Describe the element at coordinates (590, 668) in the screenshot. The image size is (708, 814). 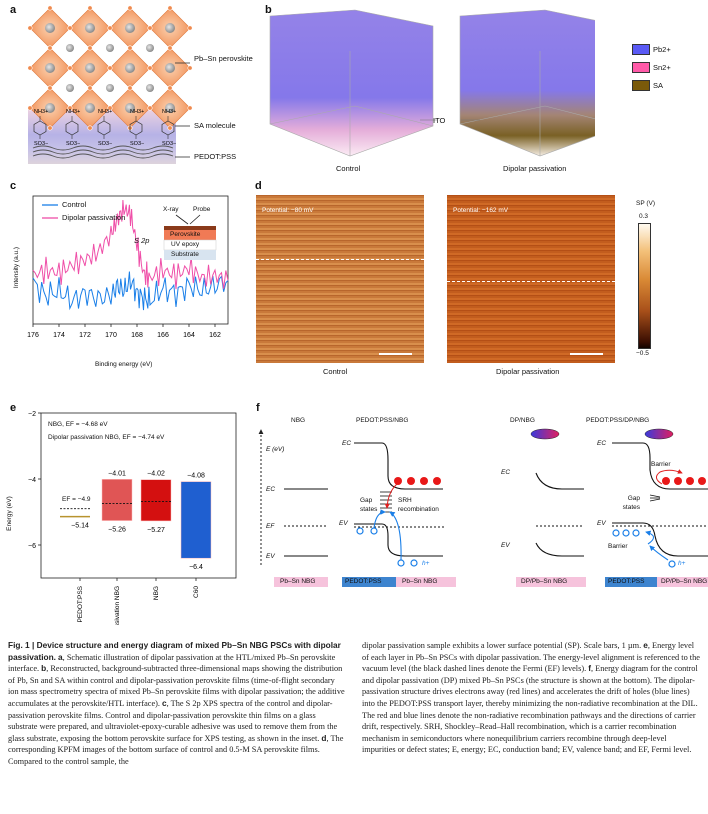
I see `caption-tag: f` at that location.